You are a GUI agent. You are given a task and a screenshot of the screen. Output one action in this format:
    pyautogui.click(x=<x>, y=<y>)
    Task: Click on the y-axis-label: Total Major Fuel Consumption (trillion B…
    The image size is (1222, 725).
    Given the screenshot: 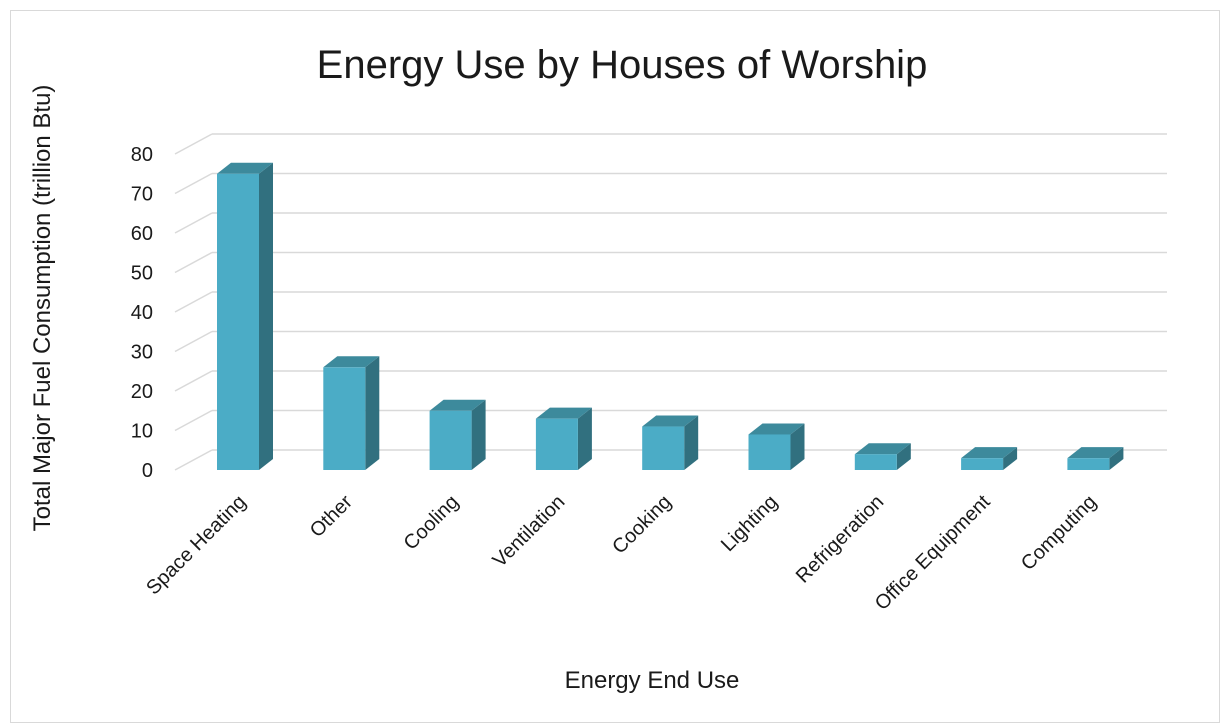 What is the action you would take?
    pyautogui.click(x=42, y=308)
    